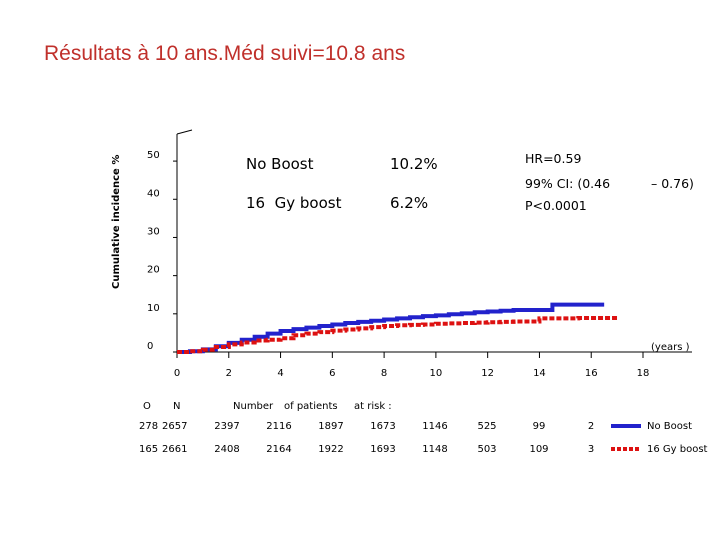  What do you see at coordinates (538, 449) in the screenshot?
I see `risk-cell: 109` at bounding box center [538, 449].